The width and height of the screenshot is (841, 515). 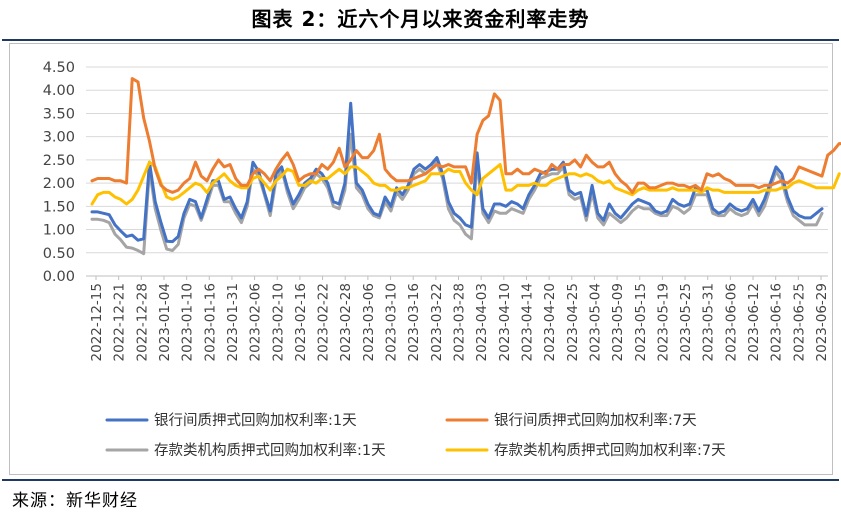 What do you see at coordinates (458, 278) in the screenshot?
I see `x-axis-tick-marks` at bounding box center [458, 278].